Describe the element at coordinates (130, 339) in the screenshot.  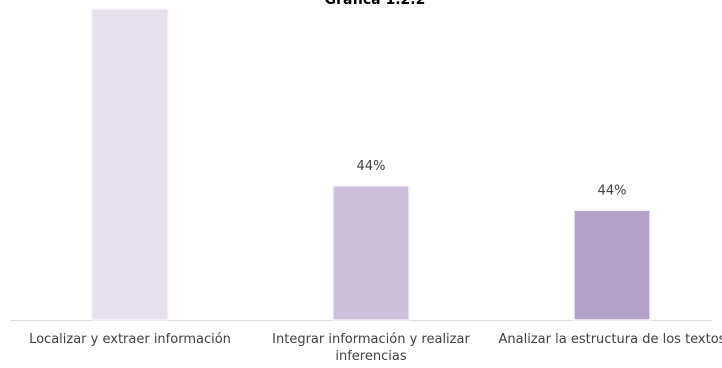
I see `x-tick-label: Localizar y extraer información` at that location.